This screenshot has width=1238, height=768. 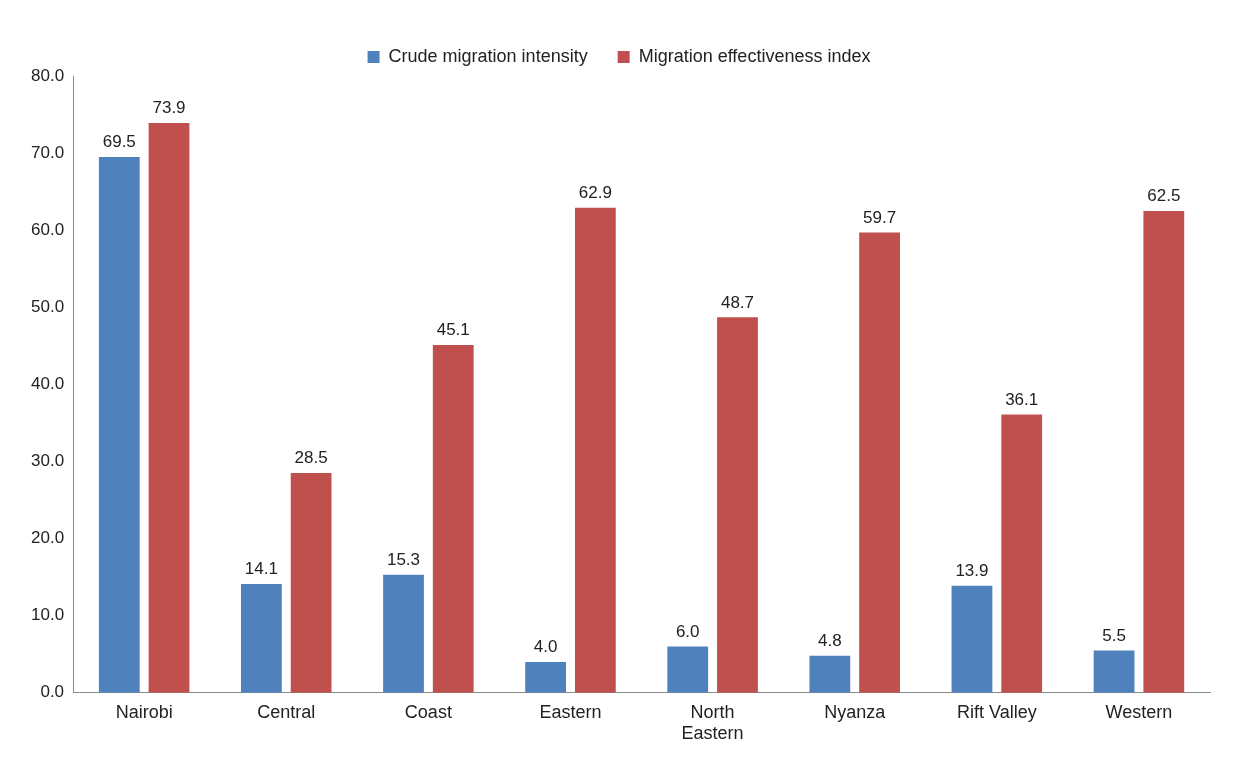 I want to click on data-label: 69.5, so click(x=119, y=142).